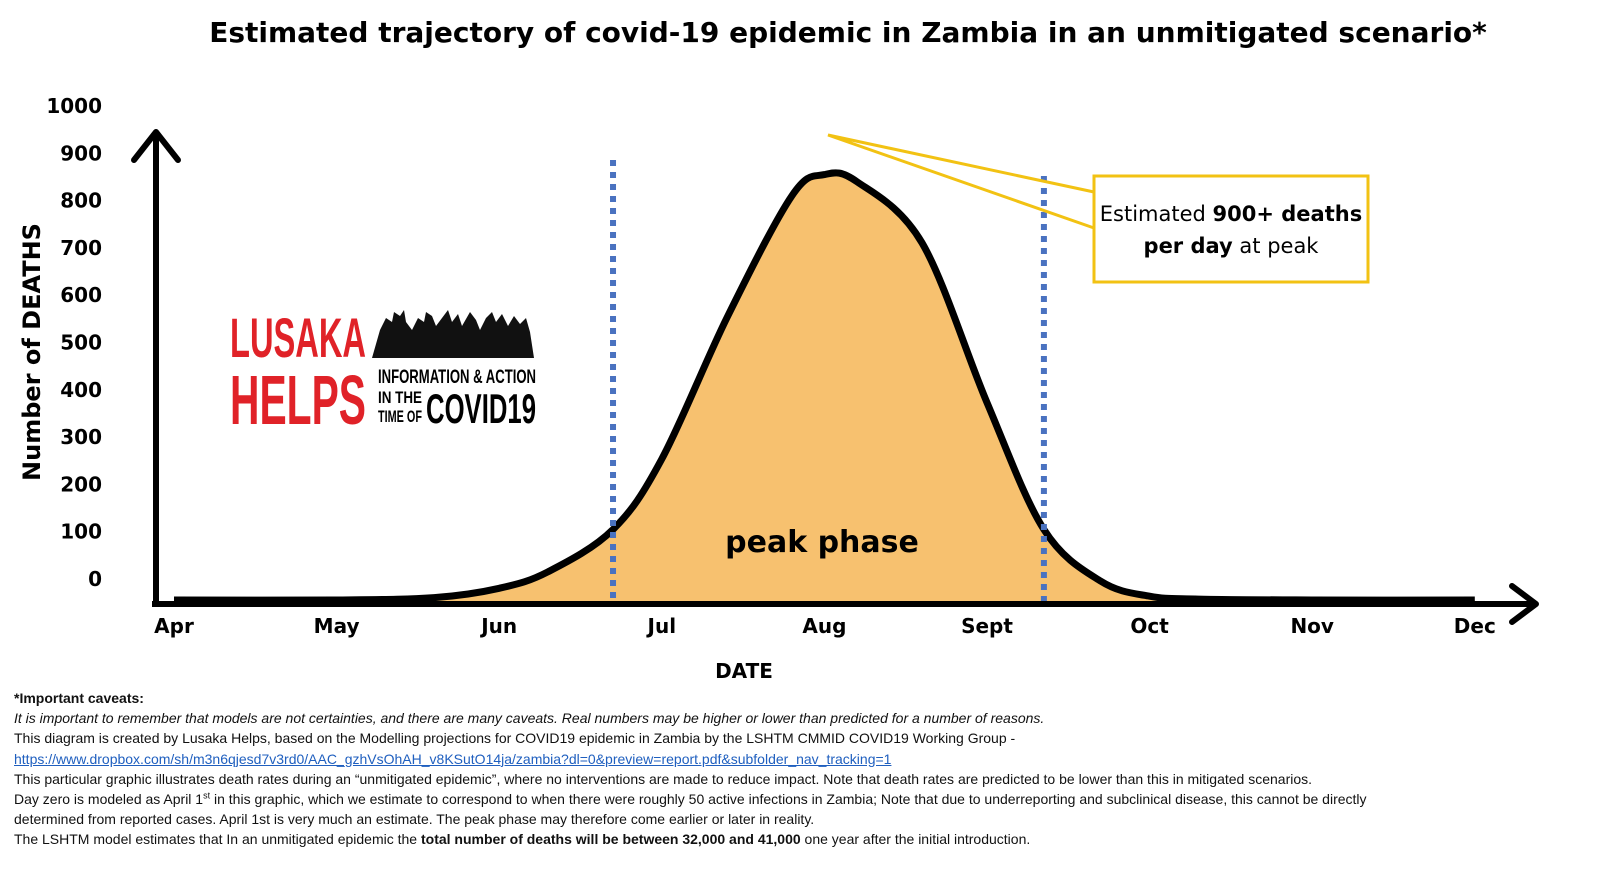 The width and height of the screenshot is (1600, 877). Describe the element at coordinates (453, 334) in the screenshot. I see `raised-hands-icon` at that location.